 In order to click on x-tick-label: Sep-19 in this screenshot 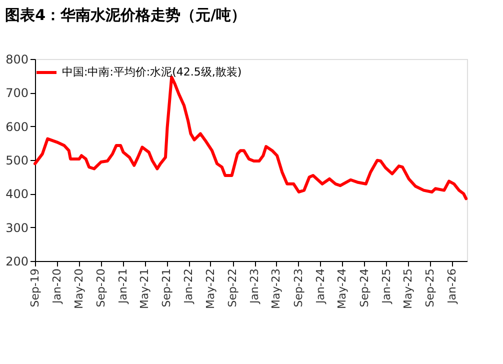, I will do `click(35, 288)`.